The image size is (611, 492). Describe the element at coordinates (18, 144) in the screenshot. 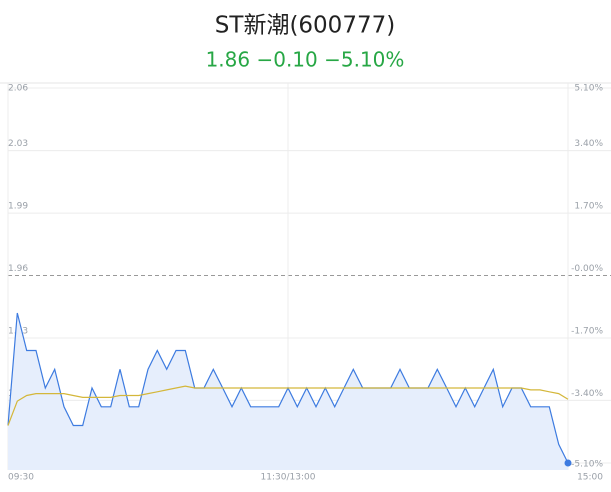

I see `y-tick-label: 2.03` at that location.